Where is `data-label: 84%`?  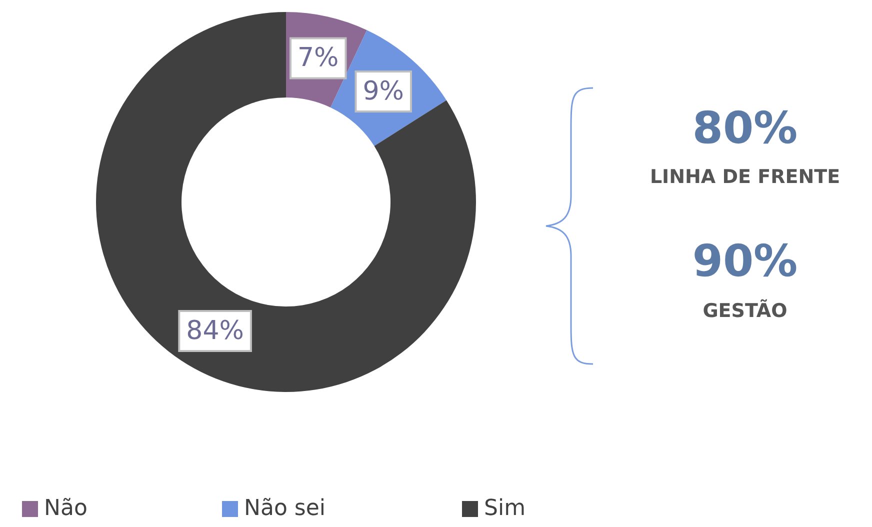
data-label: 84% is located at coordinates (215, 331).